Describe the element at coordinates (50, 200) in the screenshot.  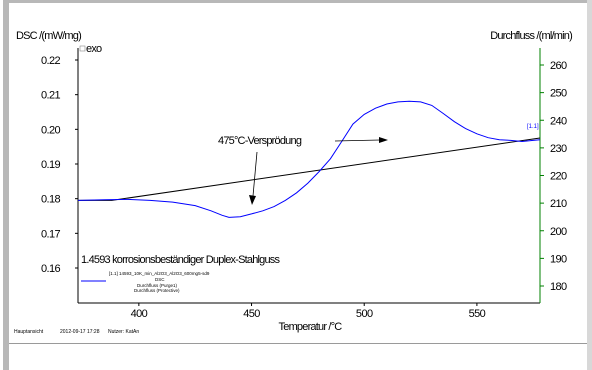
I see `left-tick-label: 0.18` at that location.